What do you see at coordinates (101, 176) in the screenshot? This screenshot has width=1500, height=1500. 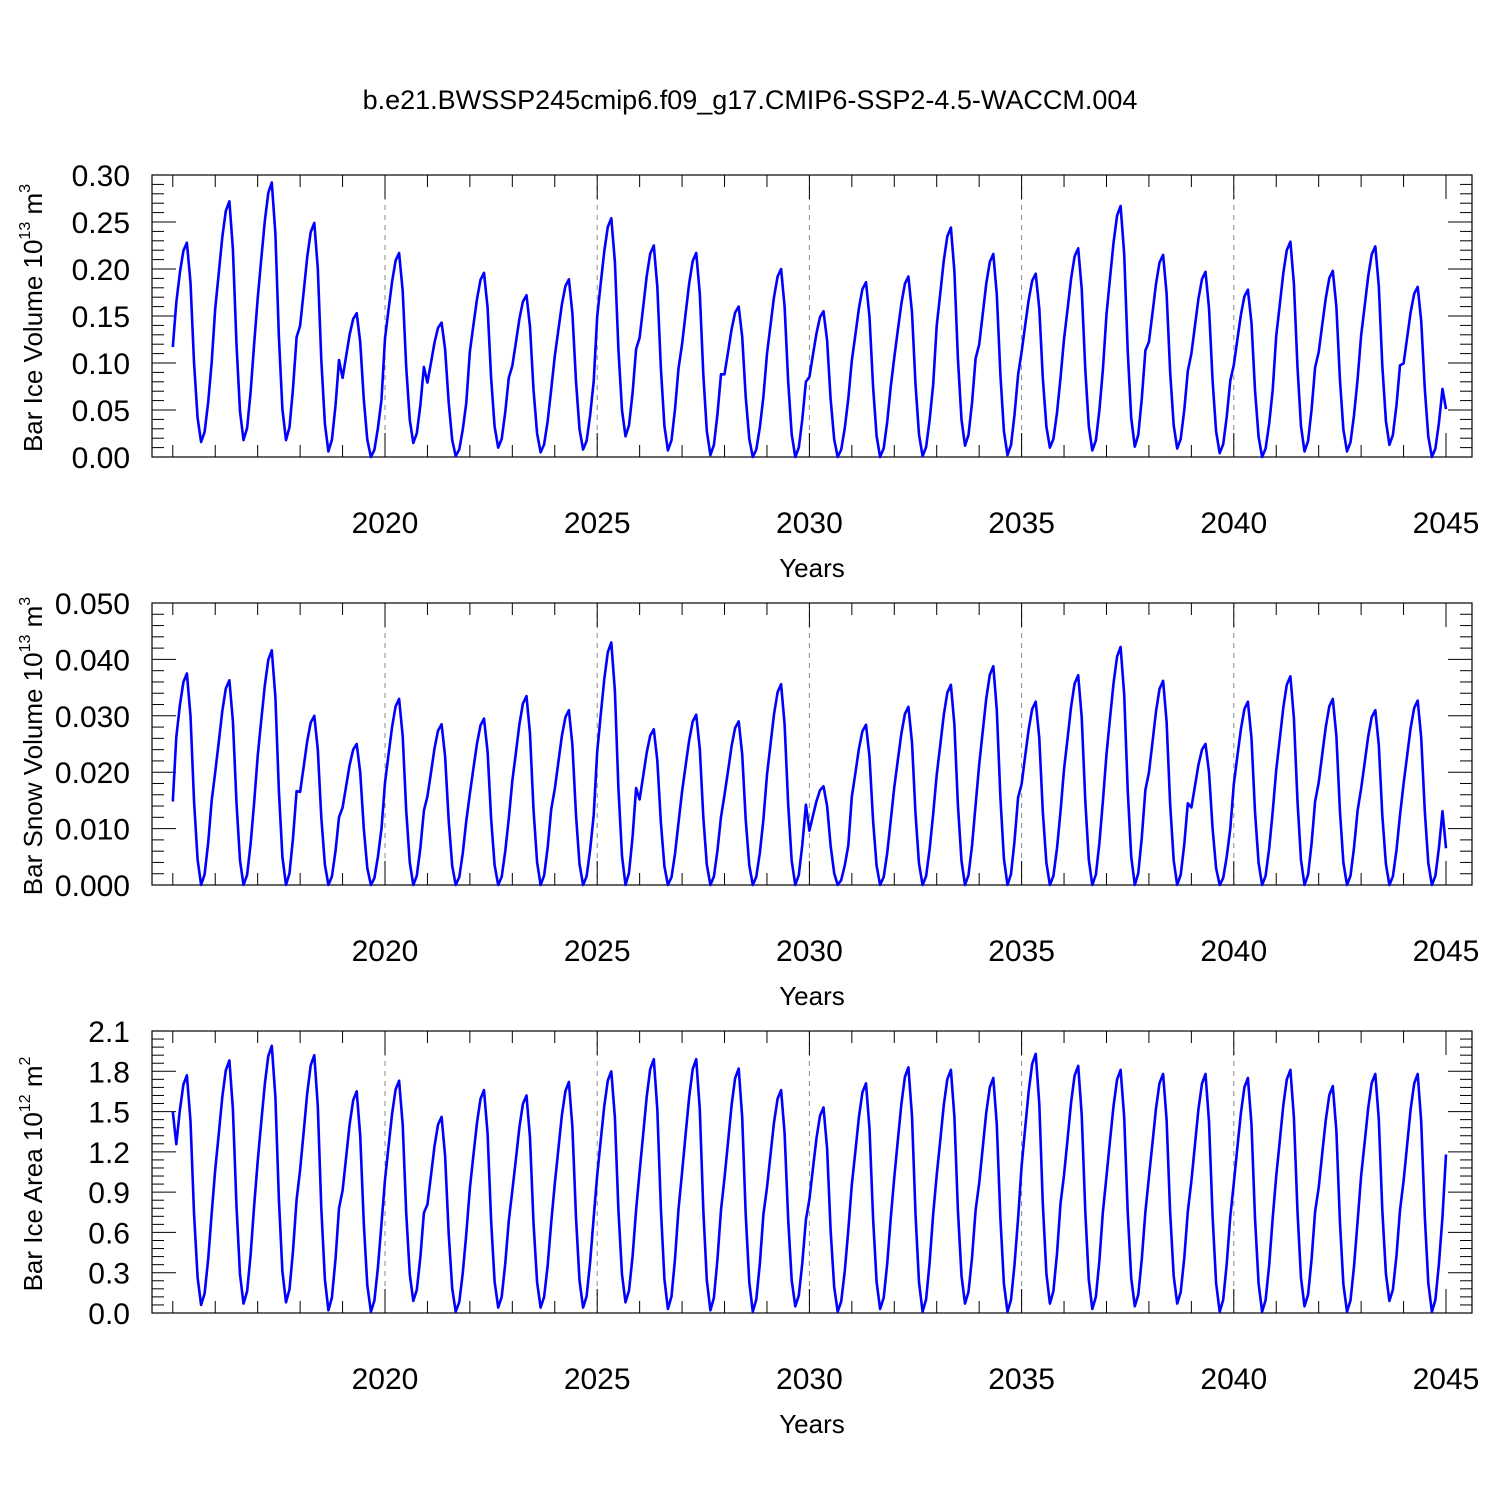 I see `y-tick-label: 0.30` at bounding box center [101, 176].